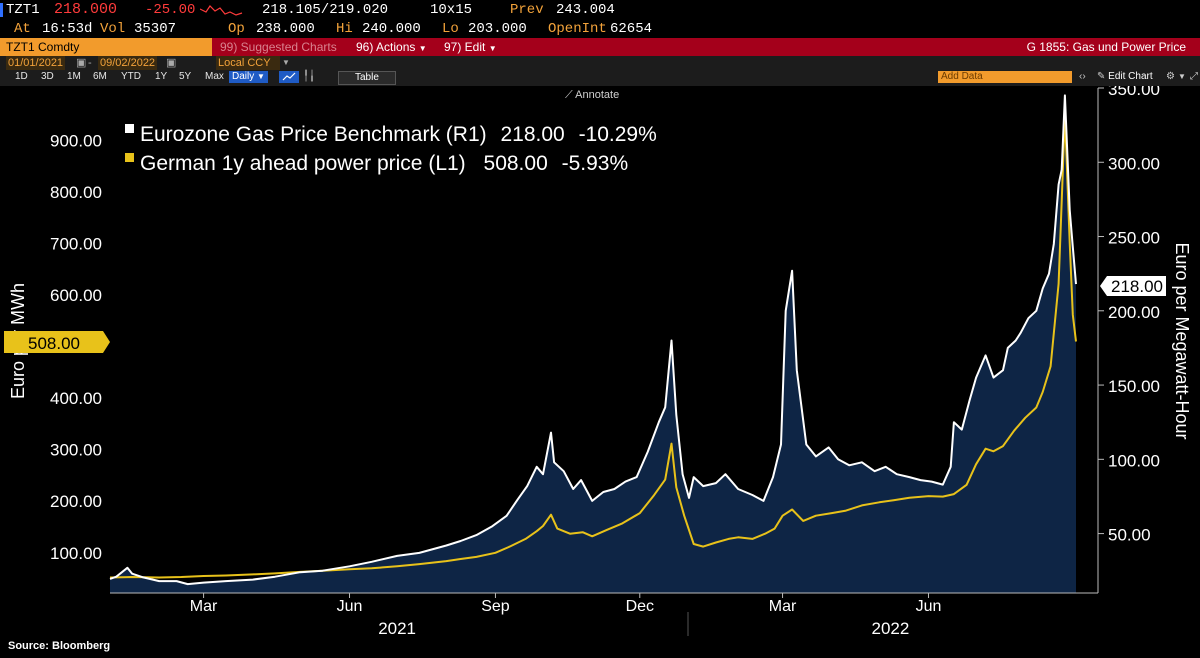 This screenshot has height=658, width=1200. I want to click on op-label: Op, so click(236, 29).